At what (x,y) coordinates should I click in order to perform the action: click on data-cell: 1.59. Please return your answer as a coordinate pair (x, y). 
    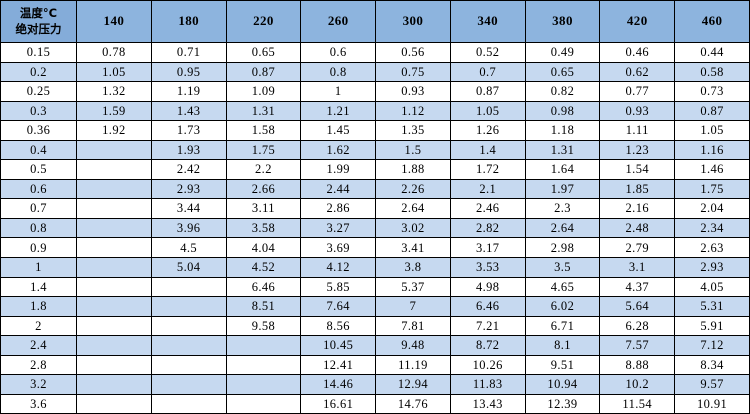
    Looking at the image, I should click on (114, 111).